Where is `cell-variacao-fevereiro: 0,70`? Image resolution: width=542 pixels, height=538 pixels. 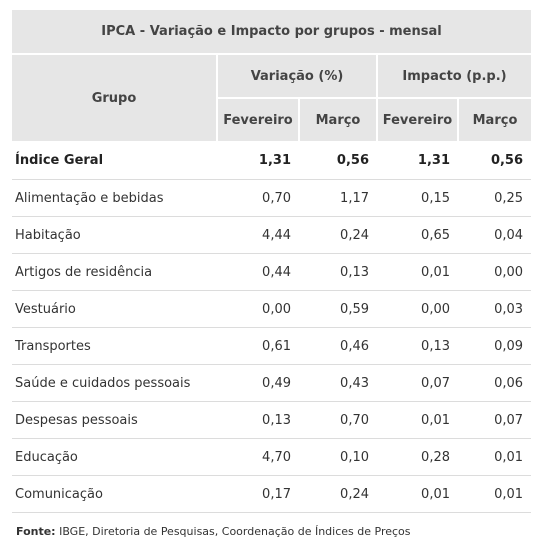 cell-variacao-fevereiro: 0,70 is located at coordinates (258, 198).